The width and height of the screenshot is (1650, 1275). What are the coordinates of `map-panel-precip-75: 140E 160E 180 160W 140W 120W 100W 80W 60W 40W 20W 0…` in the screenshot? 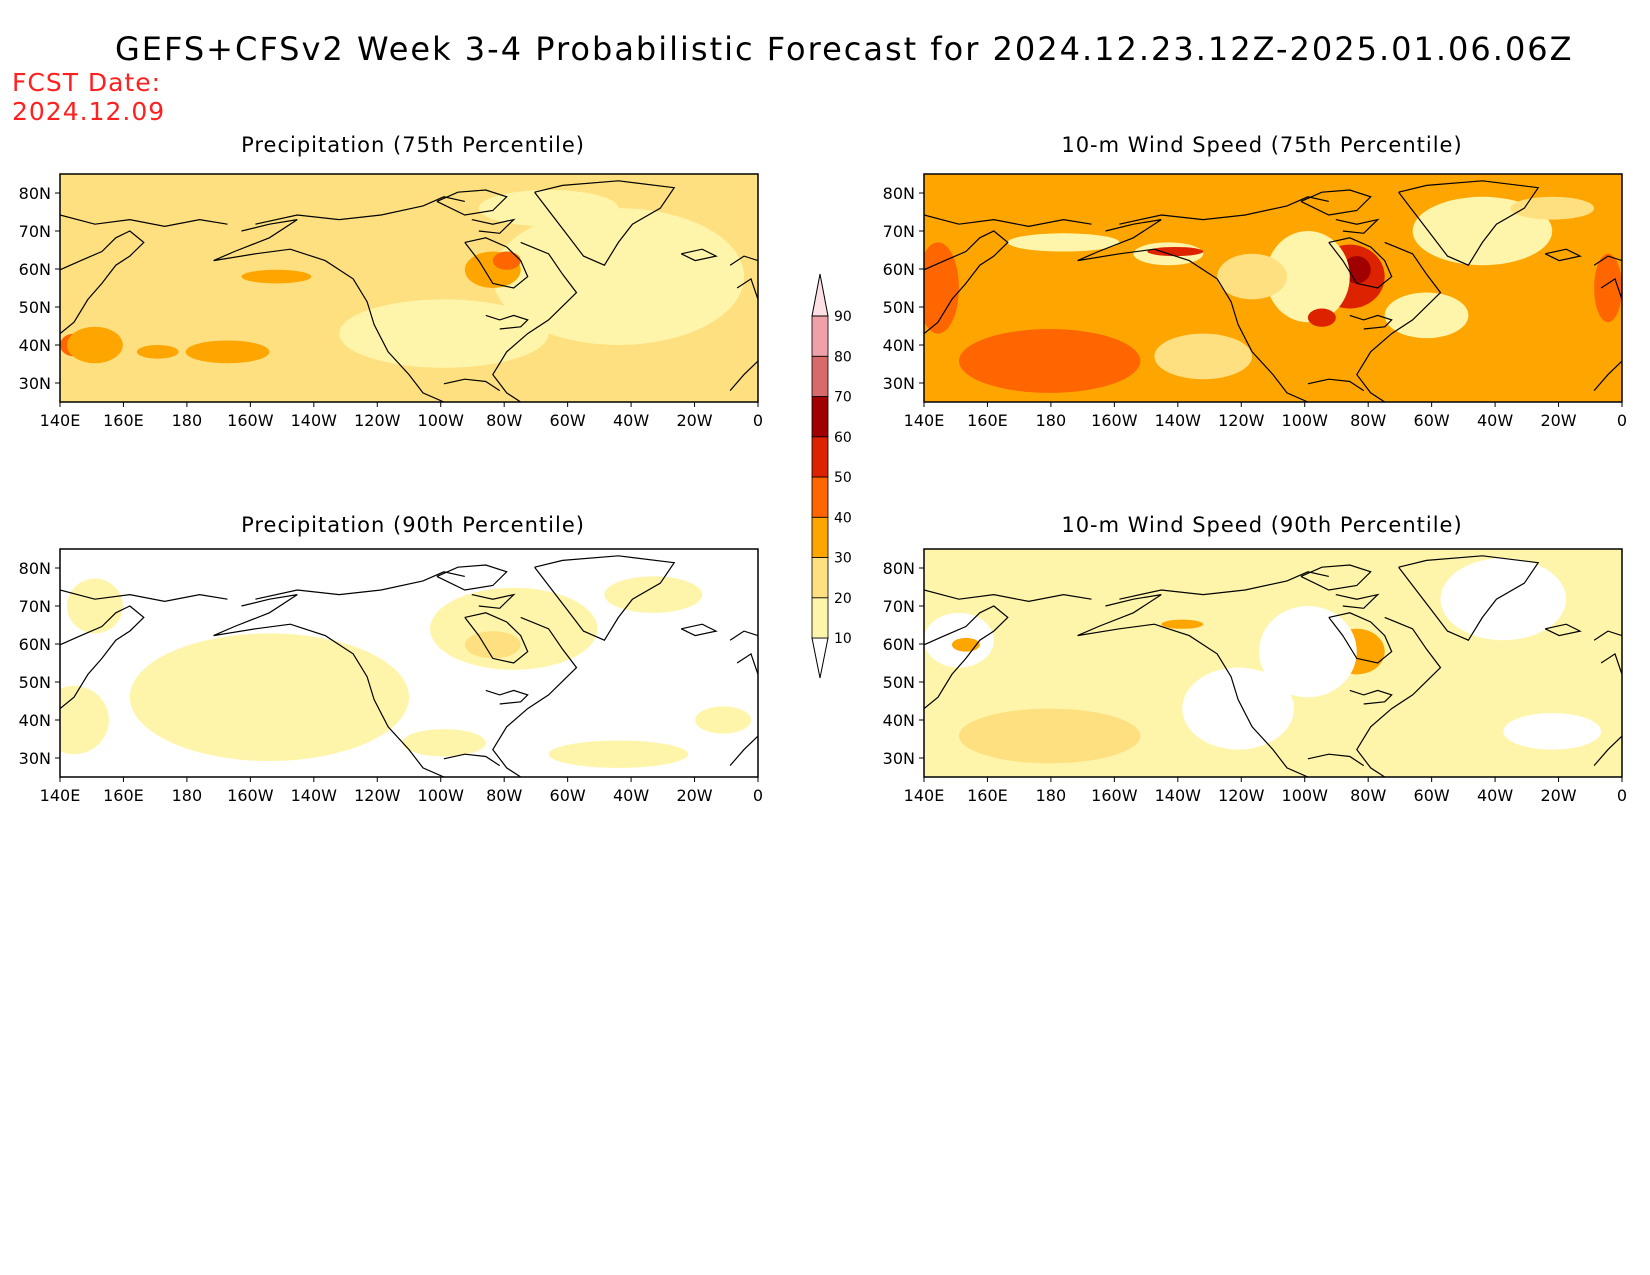 It's located at (391, 301).